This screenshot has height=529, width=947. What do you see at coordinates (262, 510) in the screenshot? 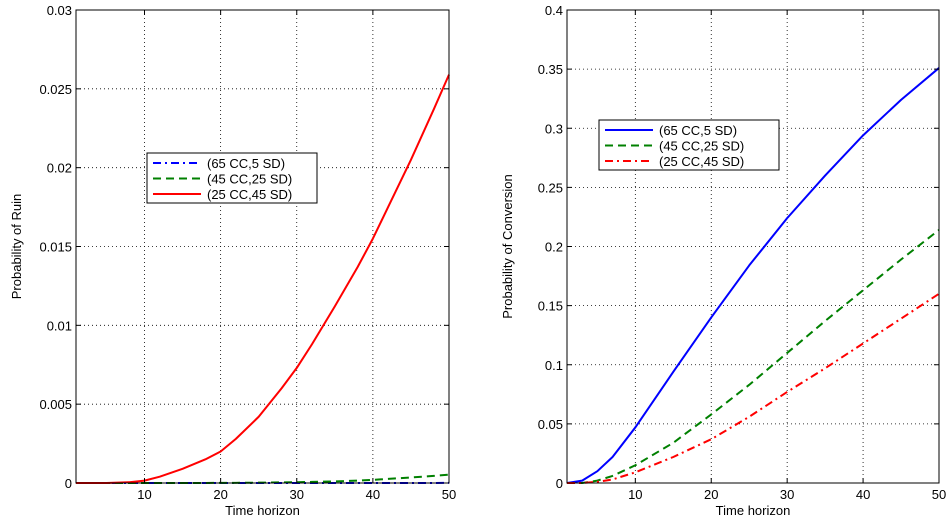
I see `ruin-x-axis-label: Time horizon` at bounding box center [262, 510].